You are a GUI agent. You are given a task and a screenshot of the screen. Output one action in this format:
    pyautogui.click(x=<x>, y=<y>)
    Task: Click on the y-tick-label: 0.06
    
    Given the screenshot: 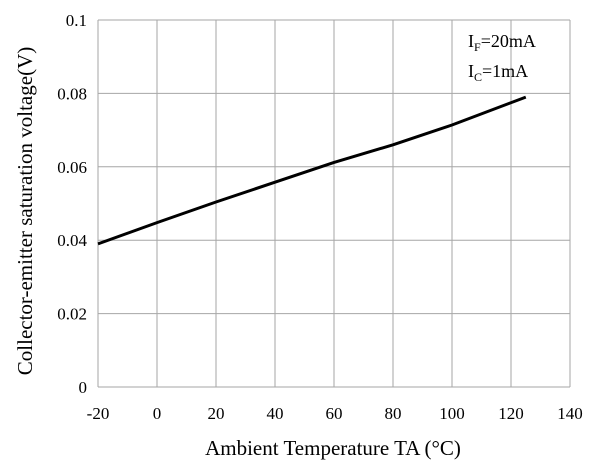 What is the action you would take?
    pyautogui.click(x=72, y=167)
    